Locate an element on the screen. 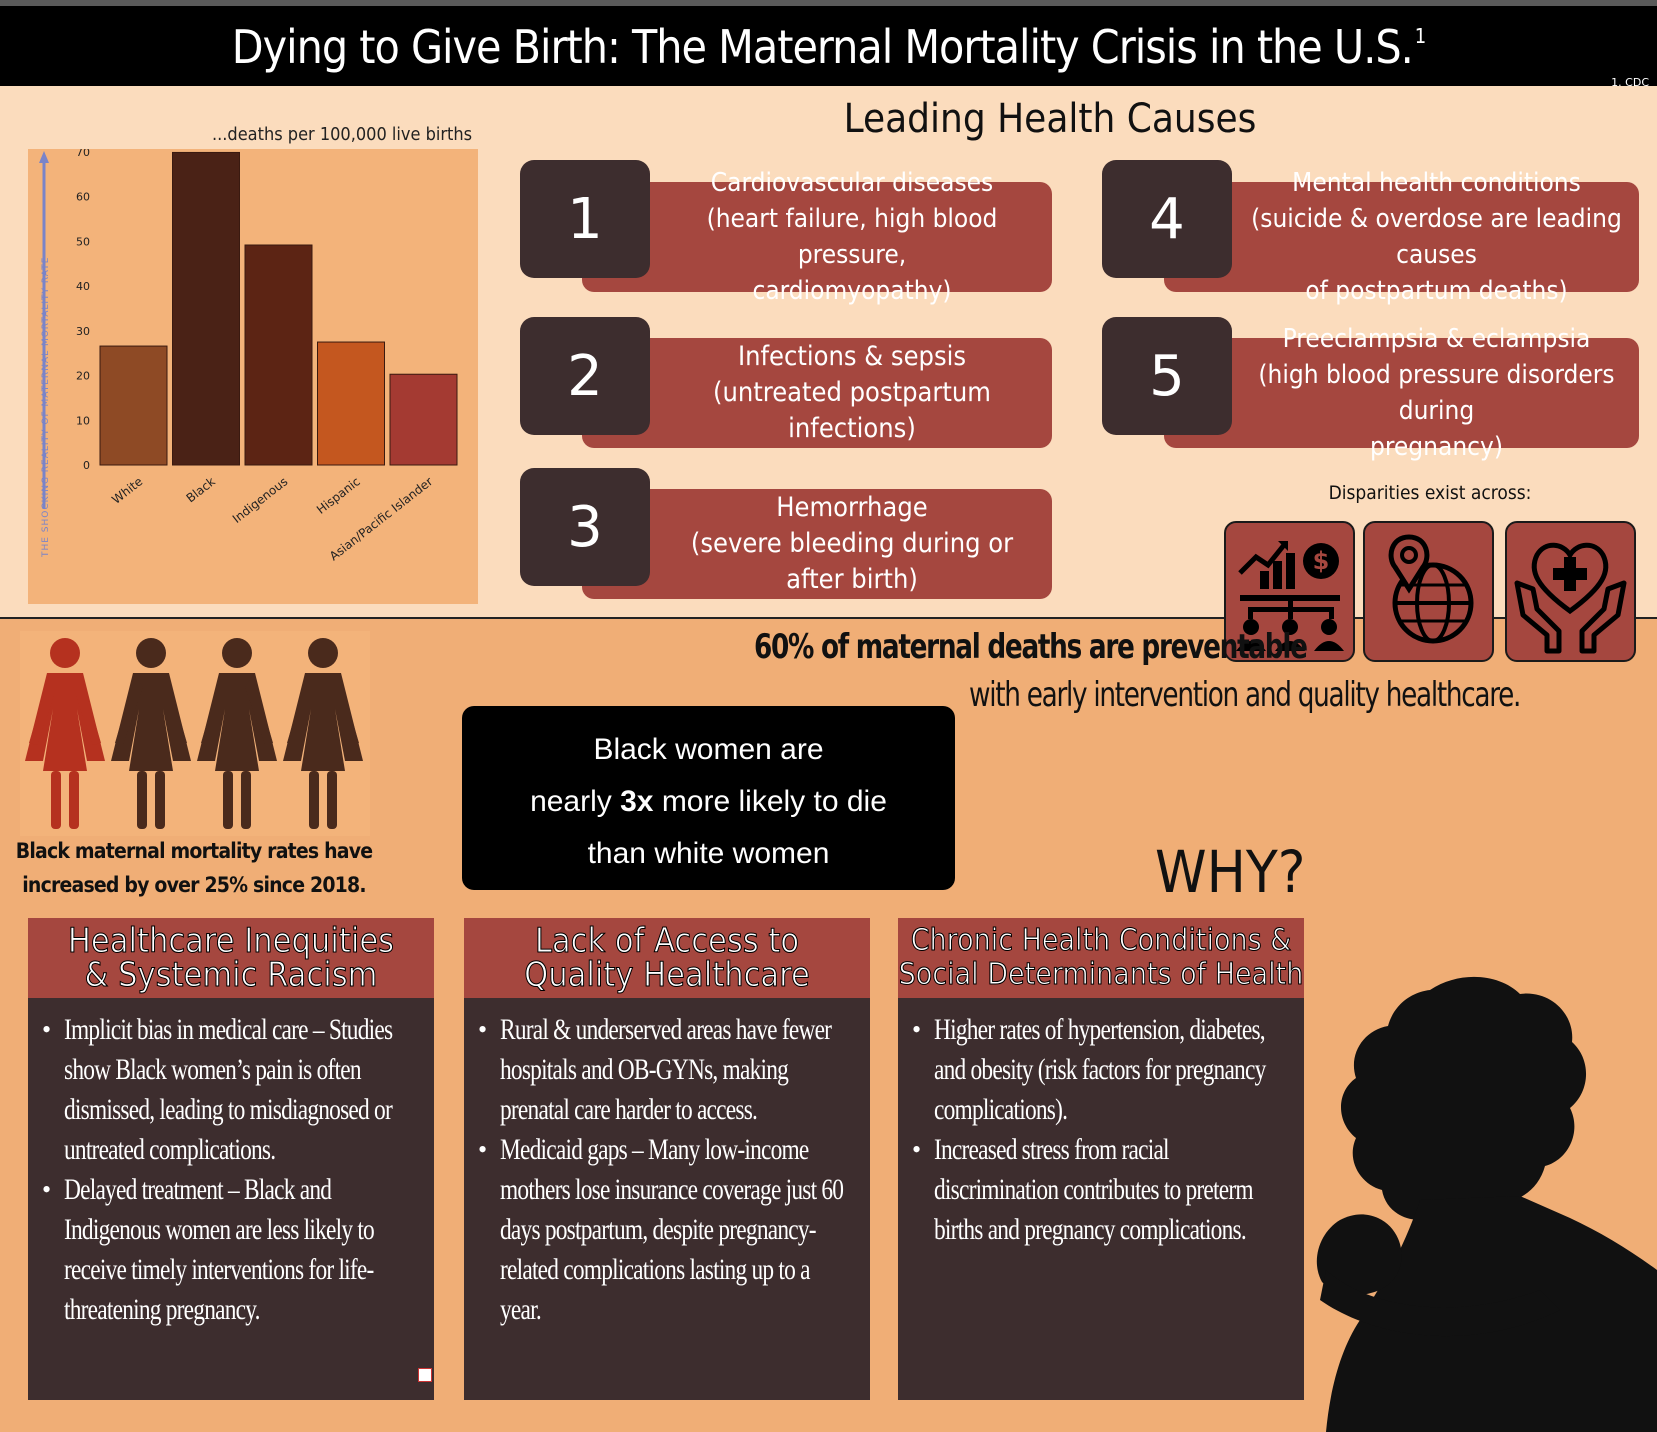  cause-number-1: 1 is located at coordinates (585, 219).